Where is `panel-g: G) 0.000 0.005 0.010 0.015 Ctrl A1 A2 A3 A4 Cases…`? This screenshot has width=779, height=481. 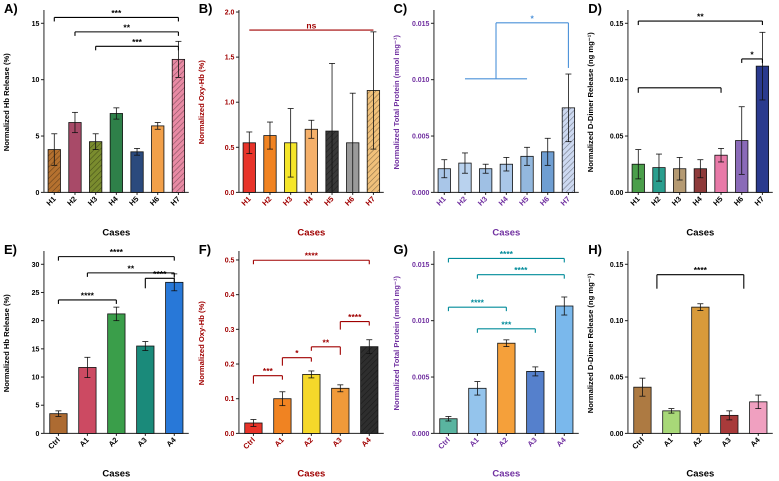 panel-g: G) 0.000 0.005 0.010 0.015 Ctrl A1 A2 A3 A4 Cases… is located at coordinates (487, 360).